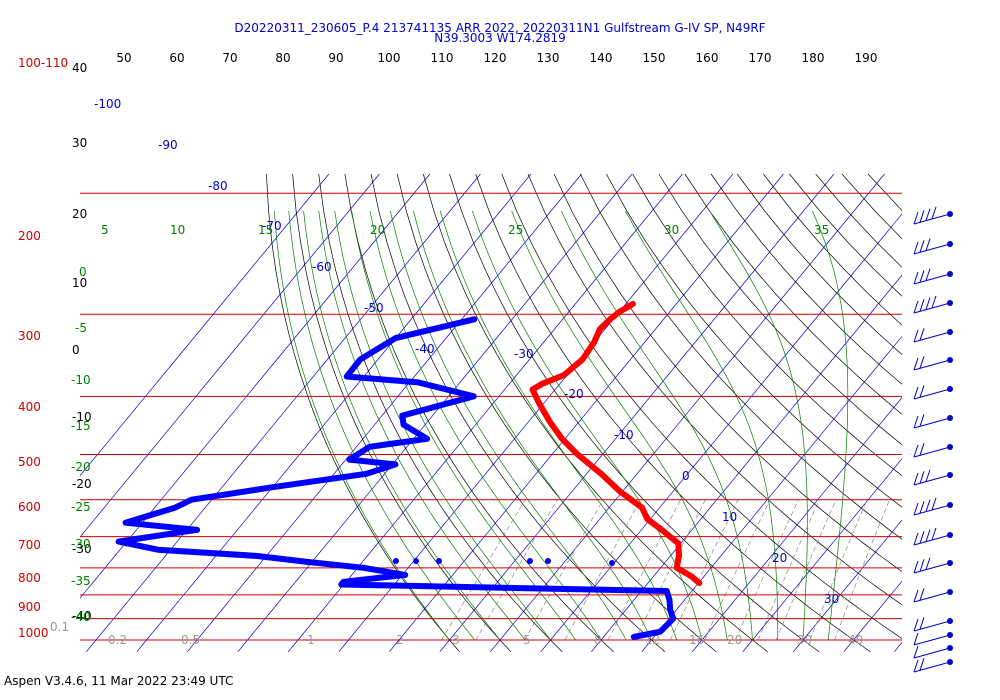 Image resolution: width=1000 pixels, height=700 pixels. What do you see at coordinates (616, 443) in the screenshot?
I see `temperature-trace` at bounding box center [616, 443].